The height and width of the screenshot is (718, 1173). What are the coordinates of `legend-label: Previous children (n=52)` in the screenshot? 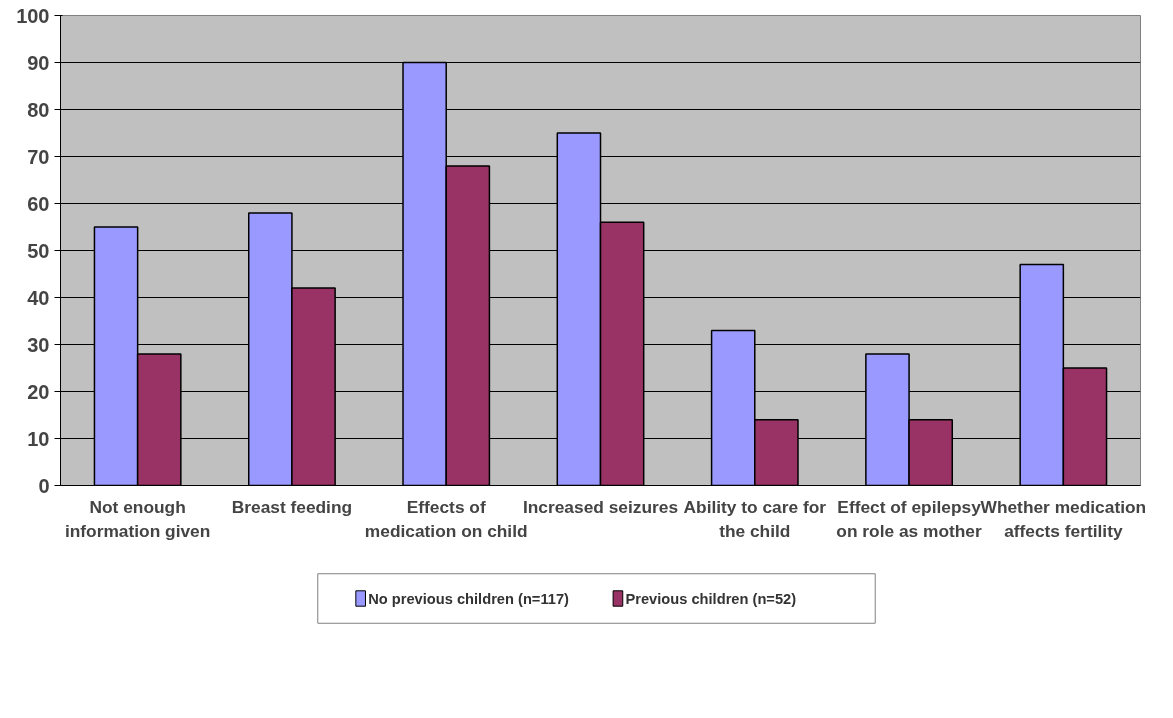 It's located at (711, 598).